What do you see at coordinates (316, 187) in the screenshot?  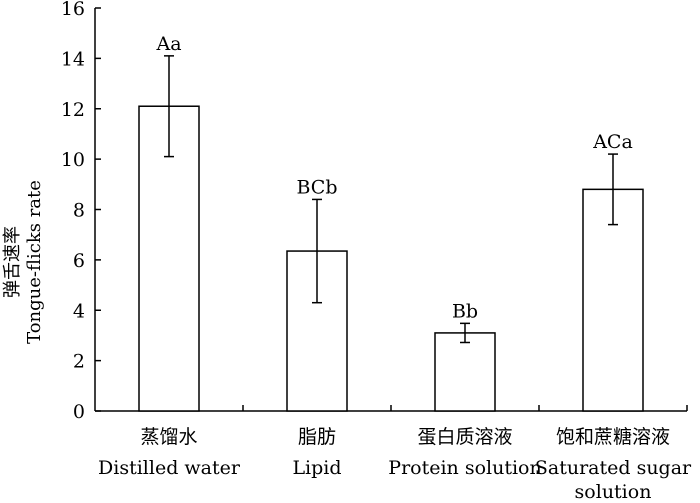 I see `significance-label: BCb` at bounding box center [316, 187].